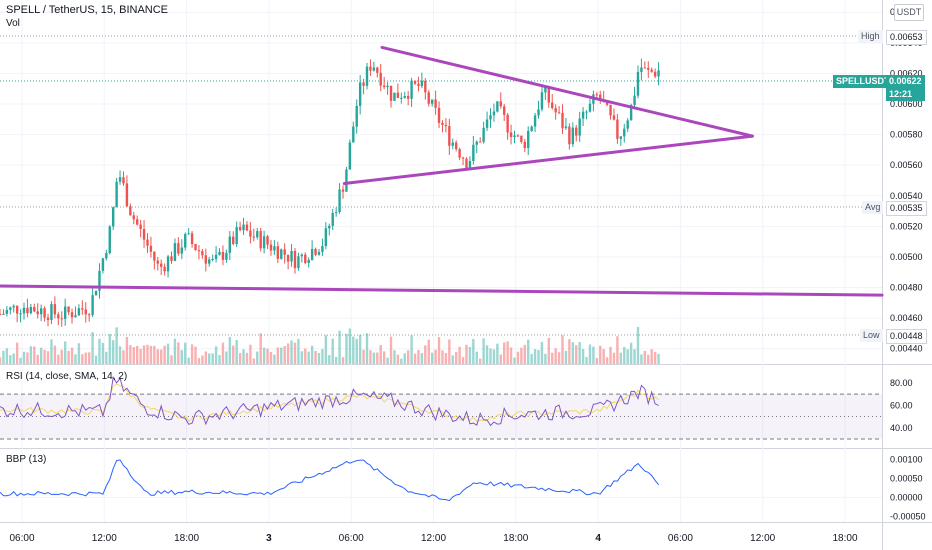 The image size is (932, 550). What do you see at coordinates (330, 345) in the screenshot?
I see `volume-group` at bounding box center [330, 345].